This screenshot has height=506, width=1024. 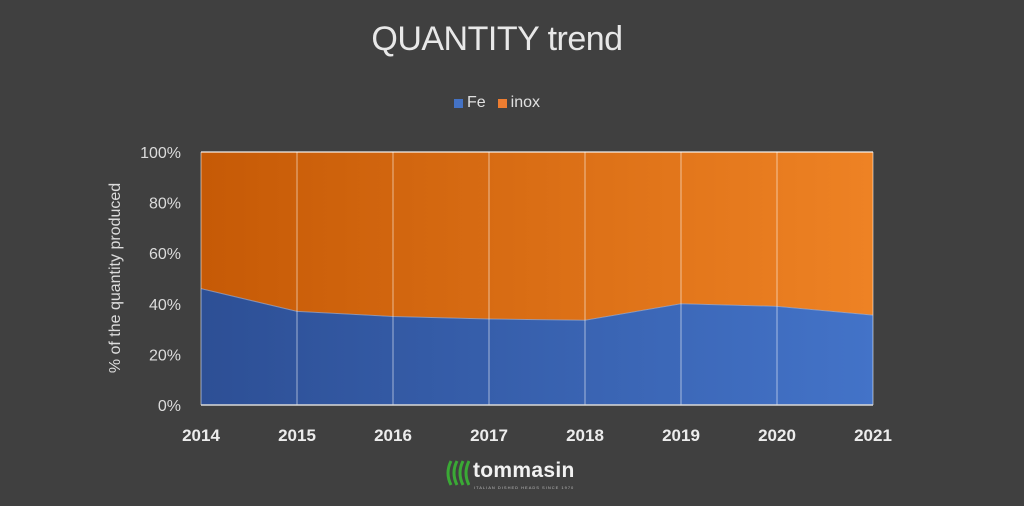 I want to click on x-tick-label: 2018, so click(x=585, y=435).